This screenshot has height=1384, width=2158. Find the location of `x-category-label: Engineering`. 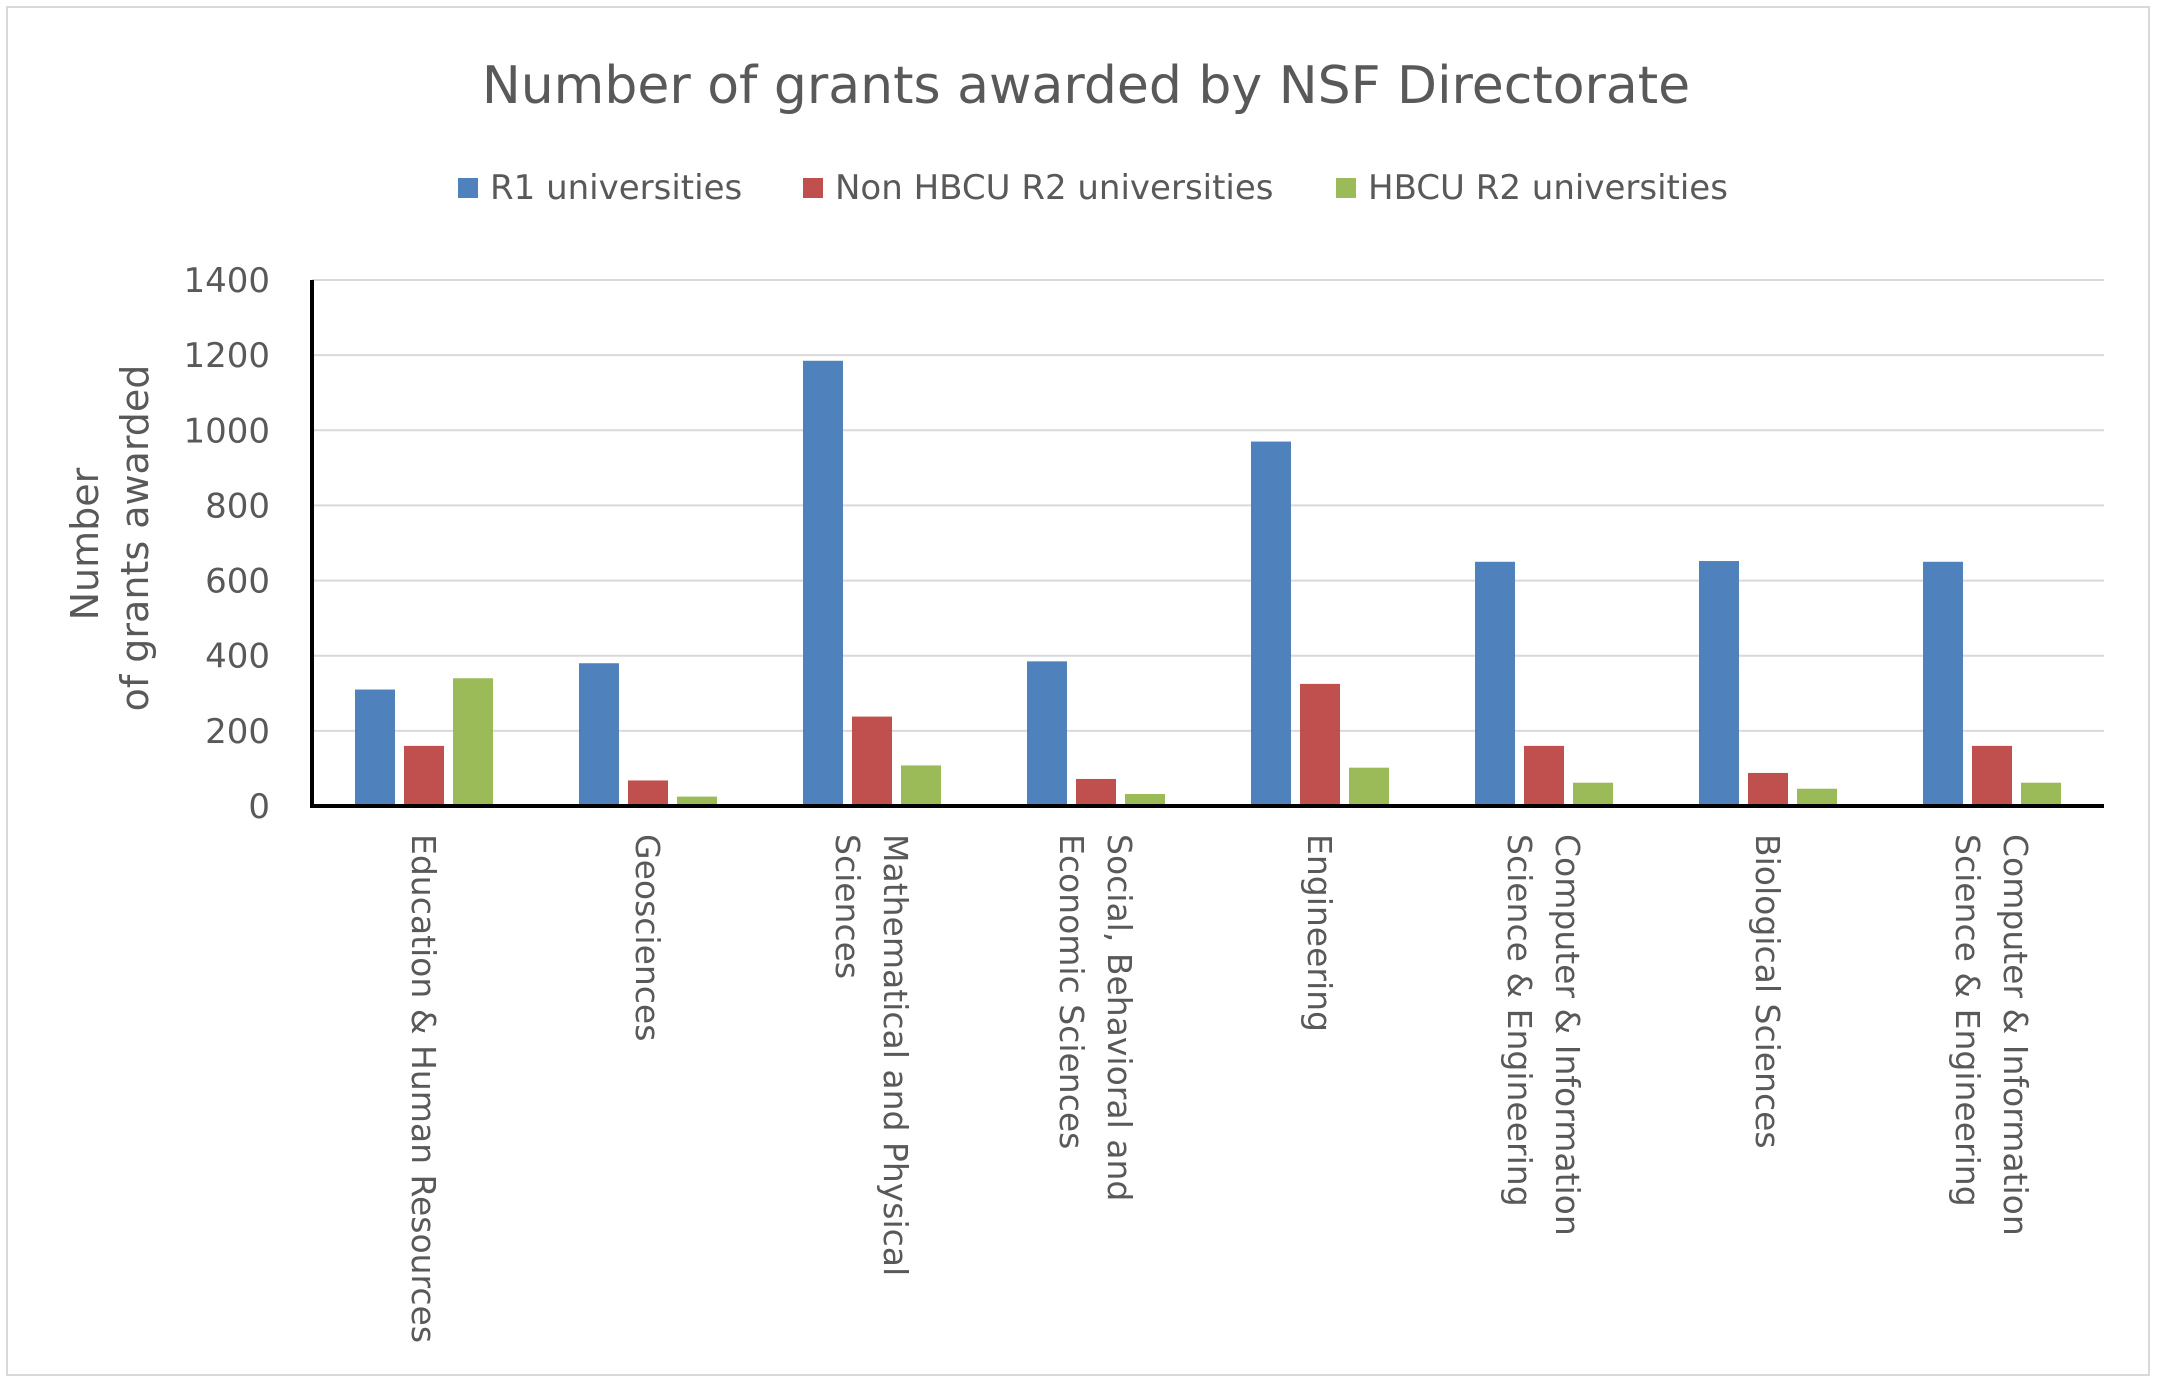

x-category-label: Engineering is located at coordinates (1319, 933).